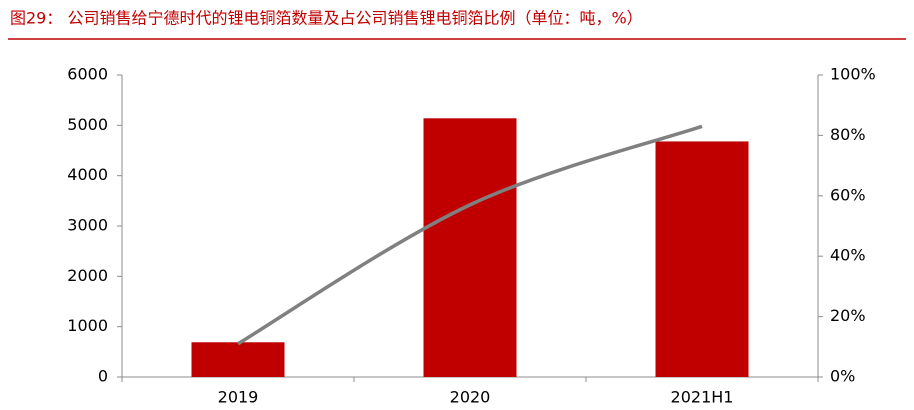 The image size is (914, 410). I want to click on y2-tick-label: 60%, so click(848, 194).